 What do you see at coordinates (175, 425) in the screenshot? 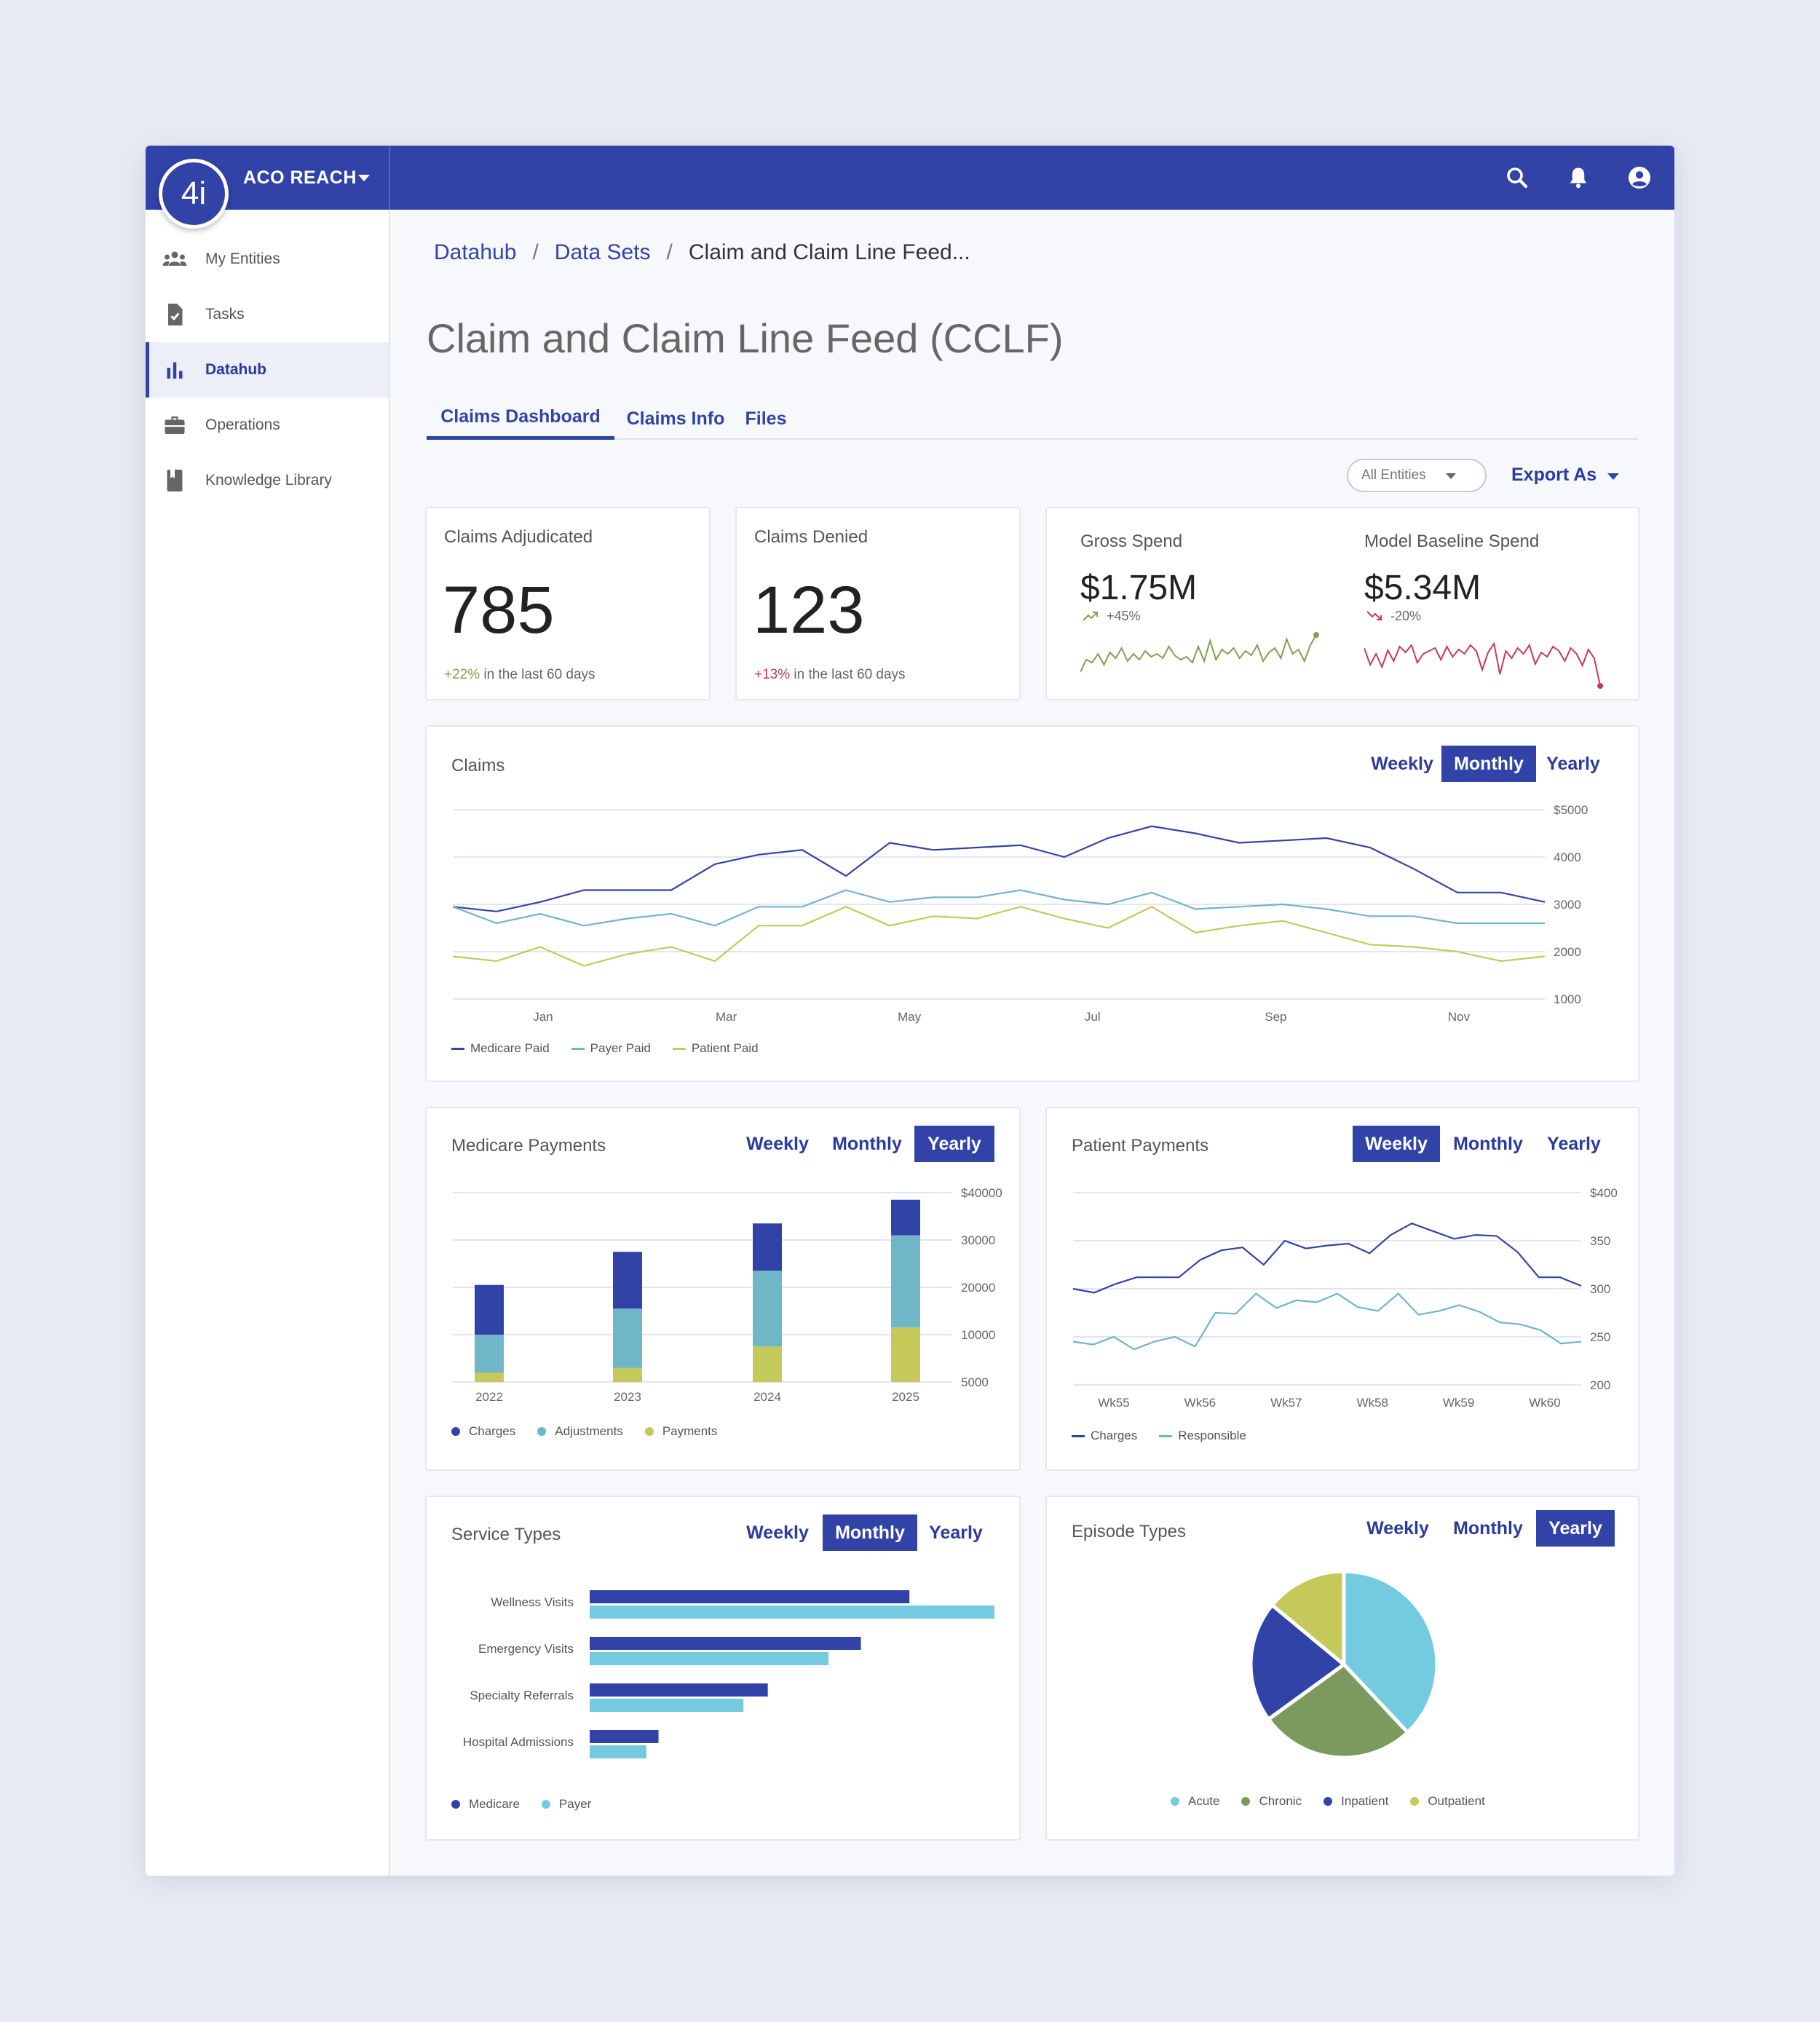
I see `briefcase-icon` at bounding box center [175, 425].